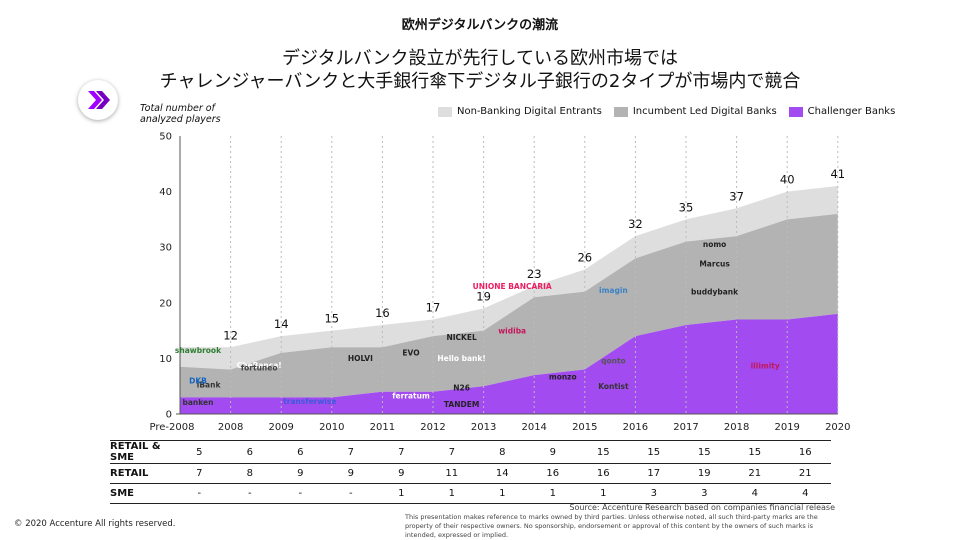  What do you see at coordinates (98, 100) in the screenshot?
I see `accenture-logo-icon` at bounding box center [98, 100].